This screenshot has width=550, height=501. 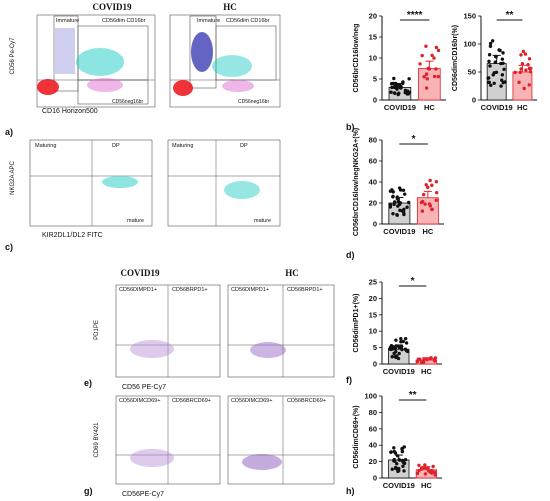 What do you see at coordinates (152, 458) in the screenshot?
I see `cluster-purple-g` at bounding box center [152, 458].